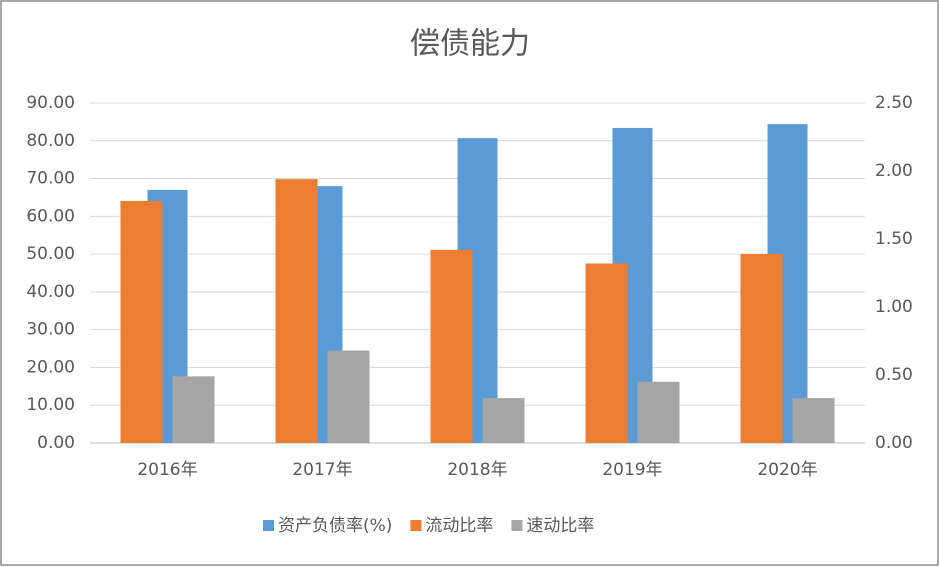  I want to click on y-tick-label: 40.00, so click(50, 292).